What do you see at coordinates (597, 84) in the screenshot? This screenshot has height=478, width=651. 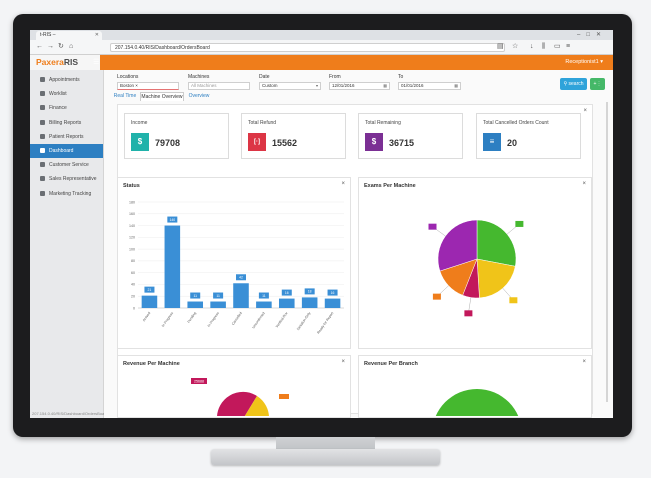 I see `options-button: +⋮` at bounding box center [597, 84].